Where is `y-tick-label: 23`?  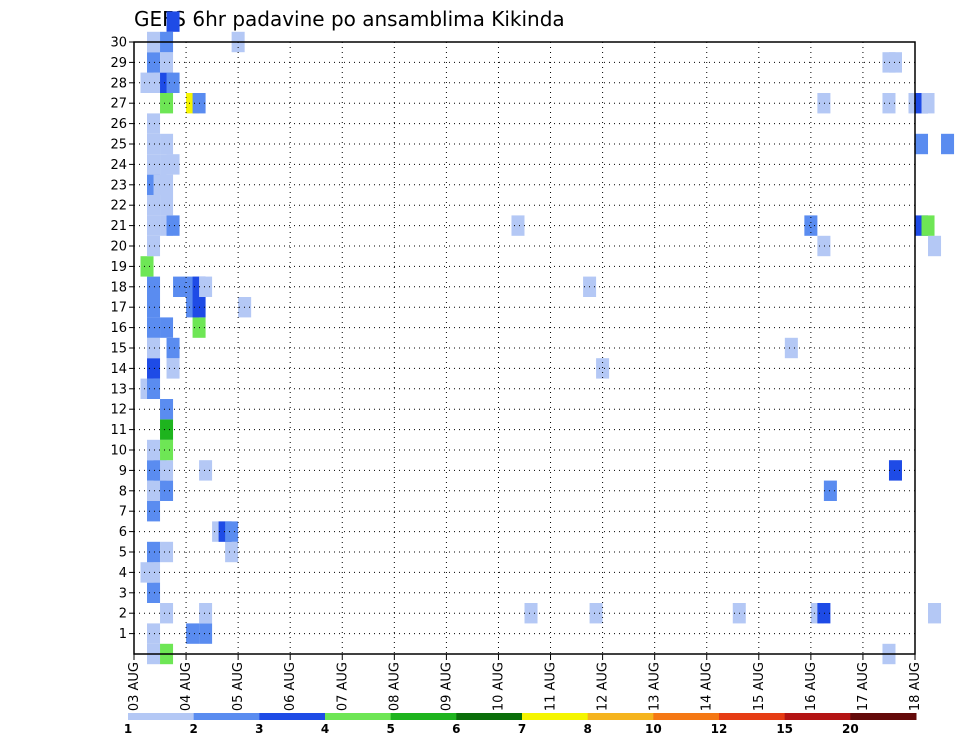
y-tick-label: 23 is located at coordinates (118, 185).